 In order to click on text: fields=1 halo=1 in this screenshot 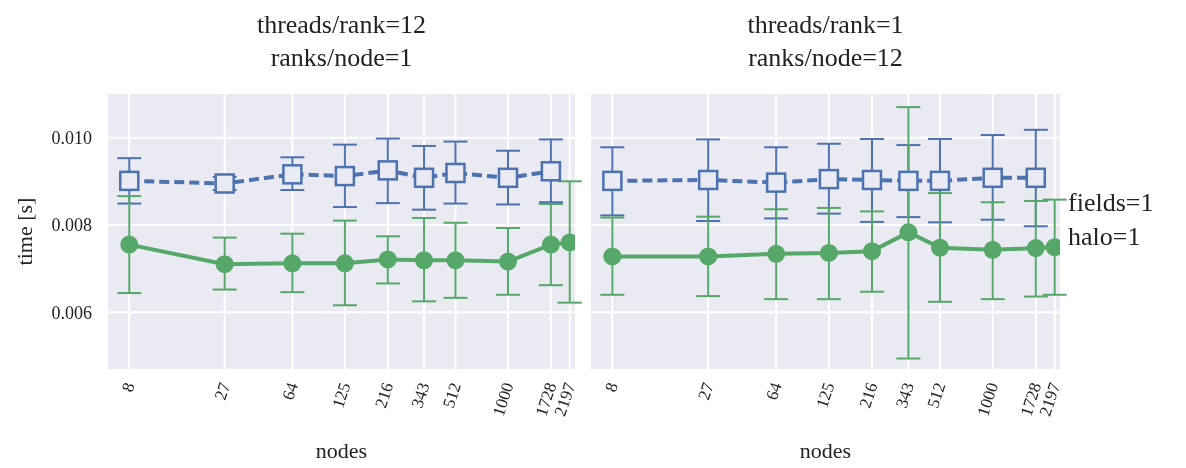, I will do `click(1111, 220)`.